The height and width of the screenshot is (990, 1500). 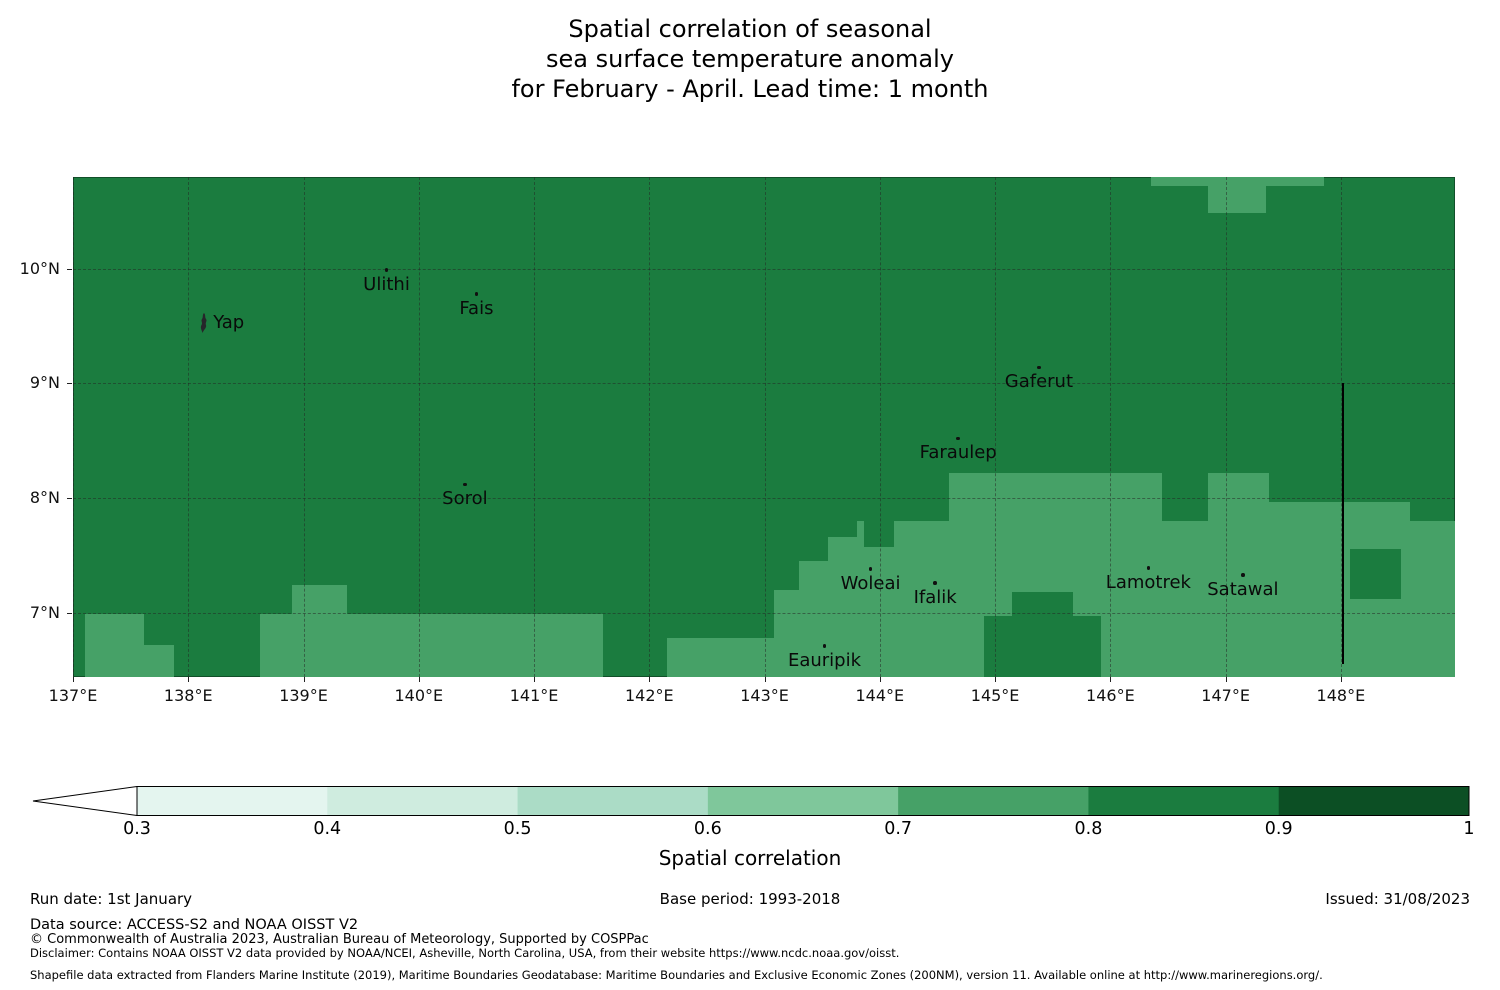 What do you see at coordinates (229, 322) in the screenshot?
I see `island-label: Yap` at bounding box center [229, 322].